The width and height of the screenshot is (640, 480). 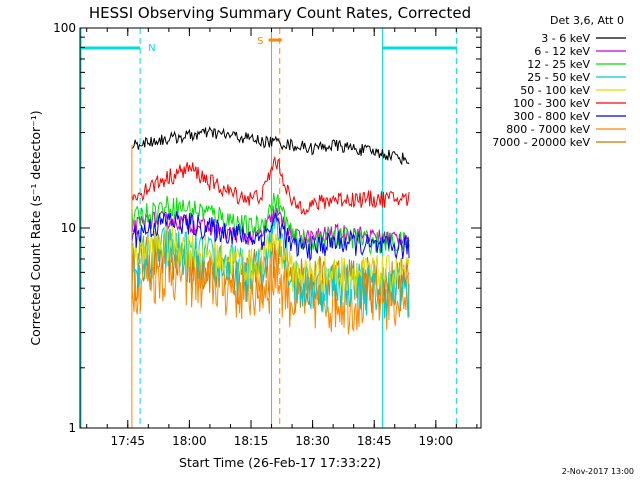 What do you see at coordinates (558, 64) in the screenshot?
I see `legend-entry-label: 12 - 25 keV` at bounding box center [558, 64].